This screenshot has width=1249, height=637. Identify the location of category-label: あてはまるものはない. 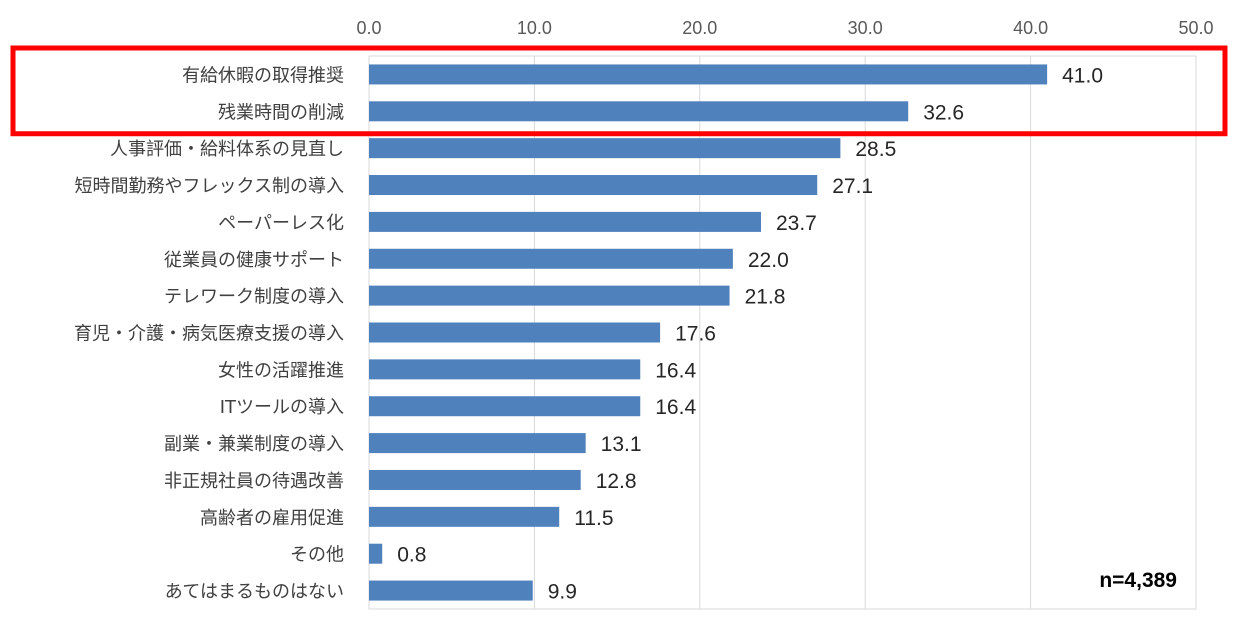
(254, 592).